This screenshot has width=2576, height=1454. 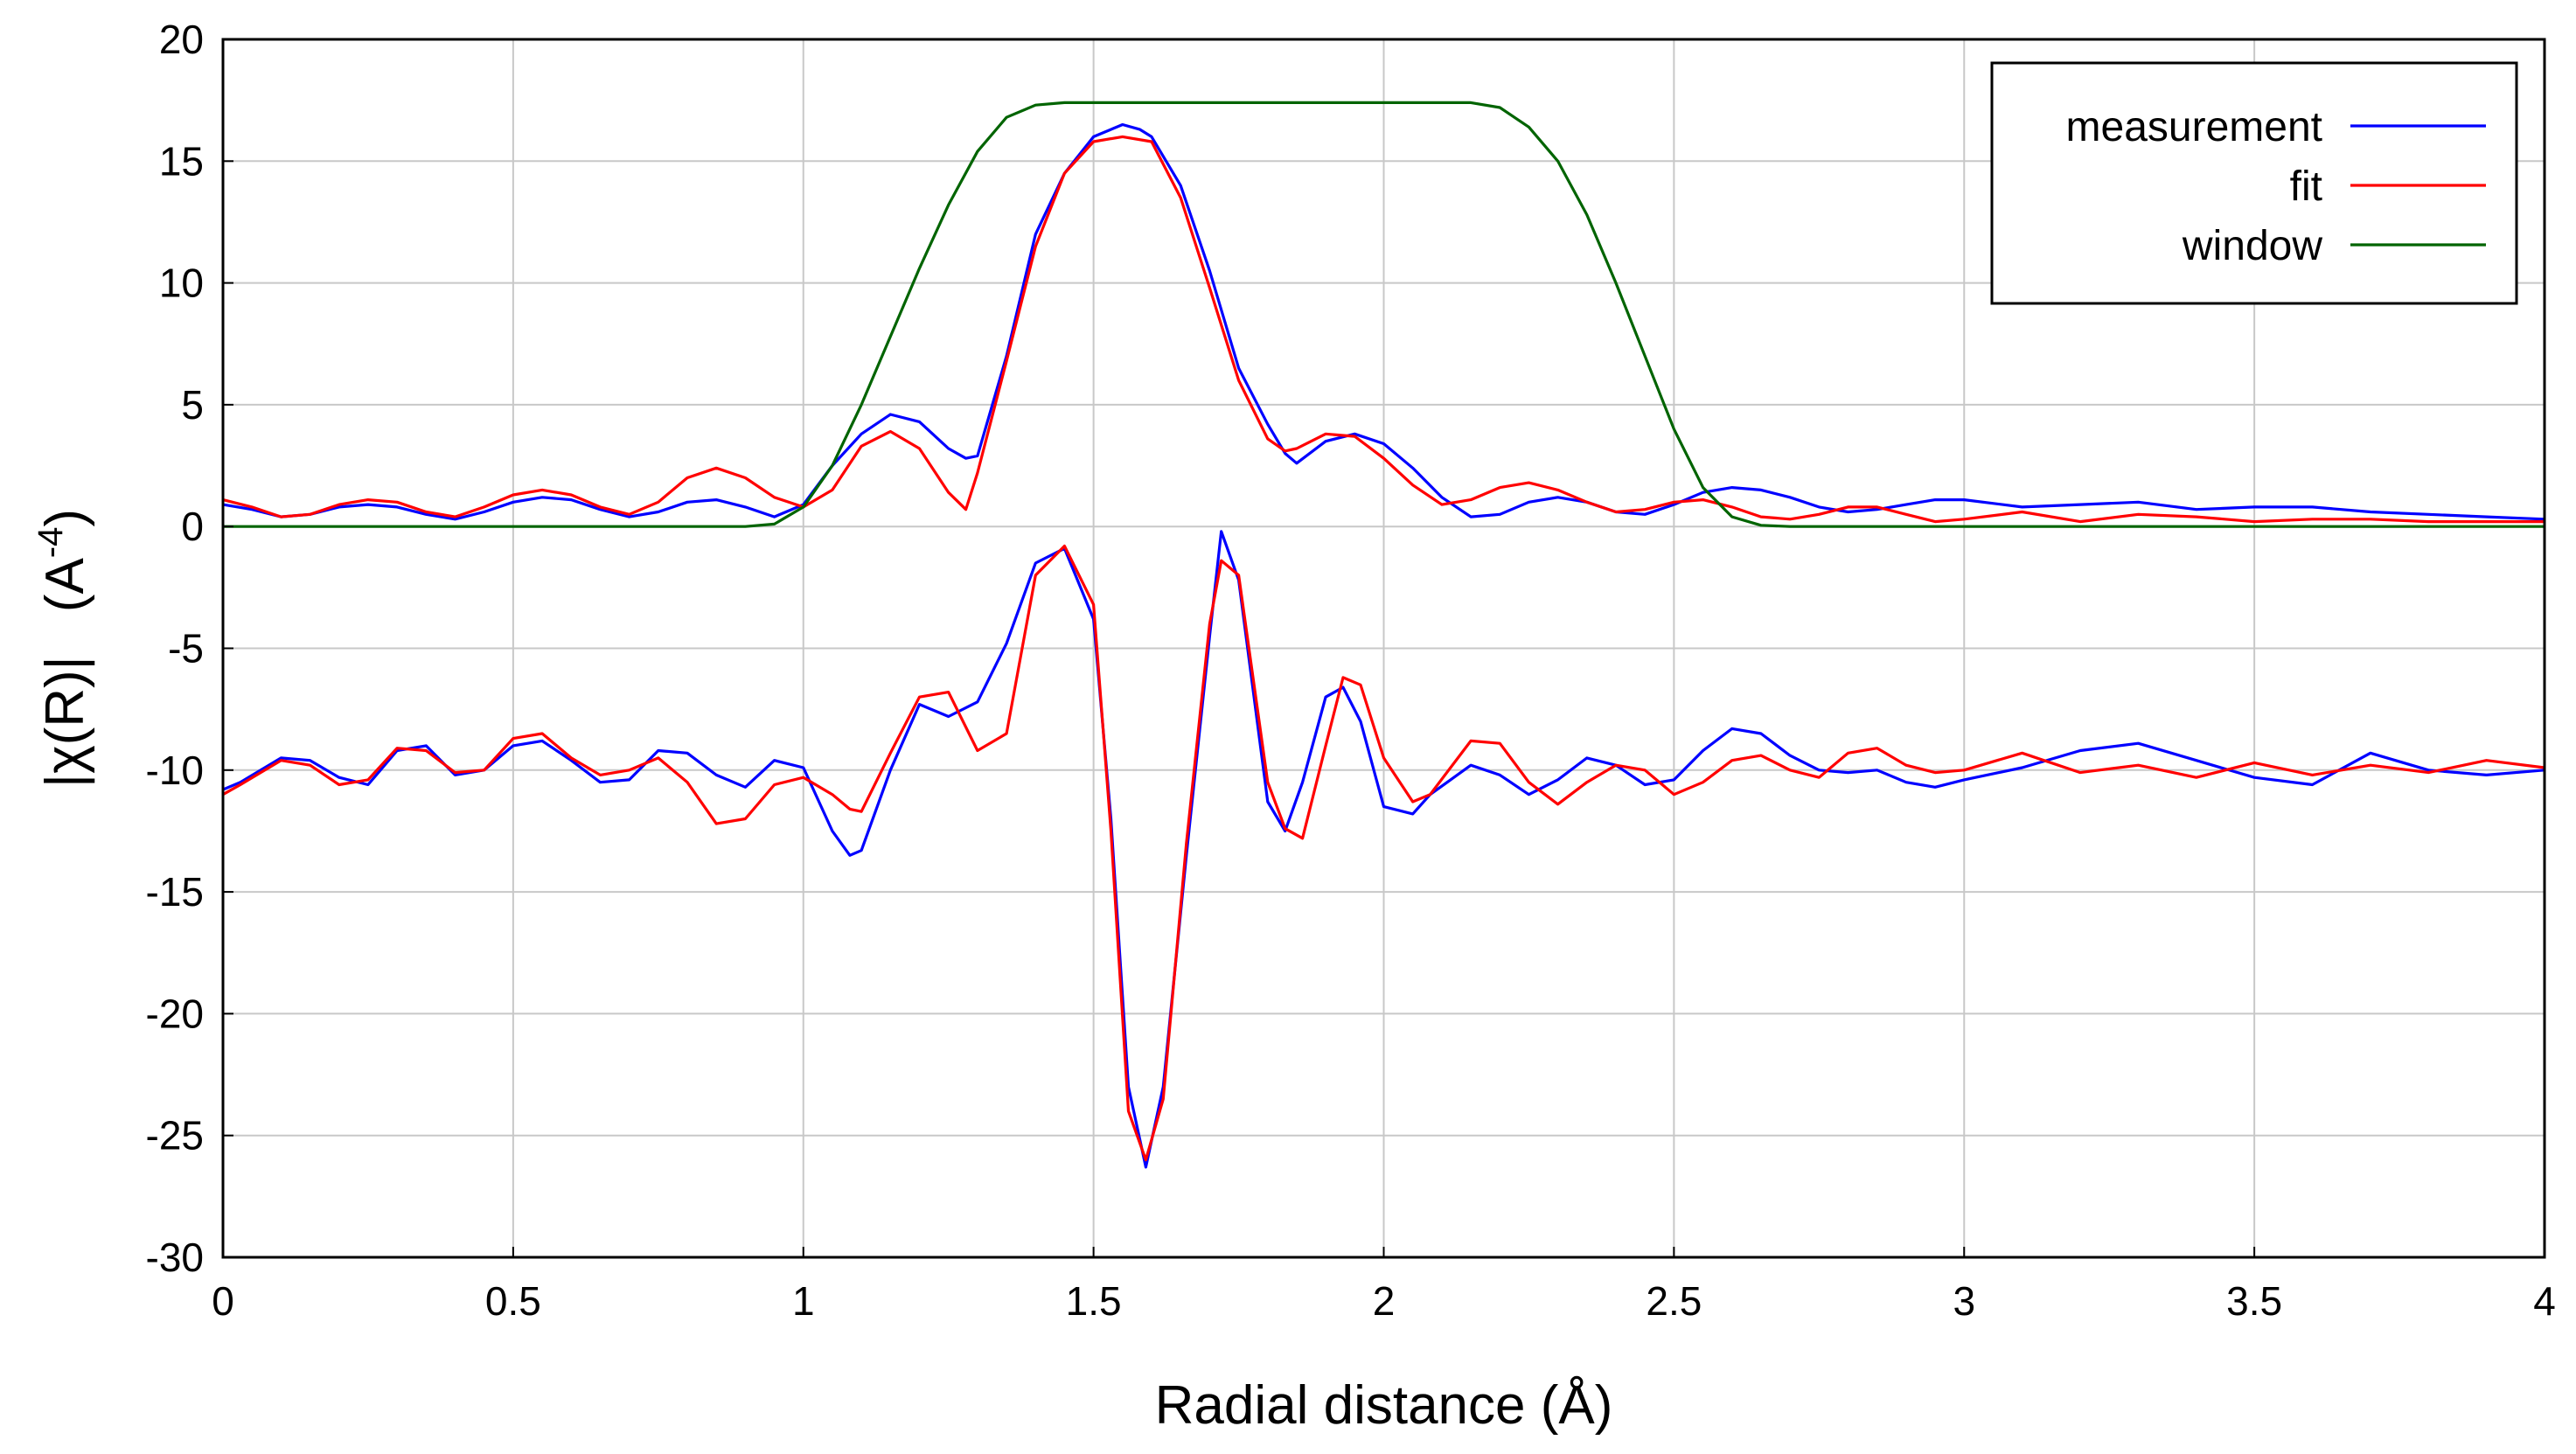 I want to click on x-tick-label: 1.5, so click(x=1094, y=1301).